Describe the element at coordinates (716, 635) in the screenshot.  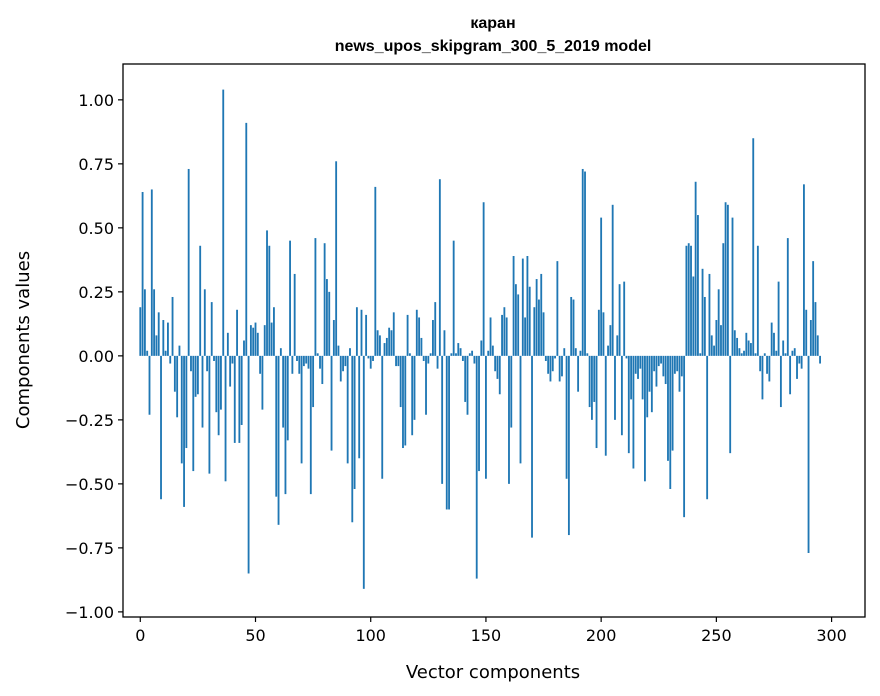
I see `x-tick-label-250: 250` at that location.